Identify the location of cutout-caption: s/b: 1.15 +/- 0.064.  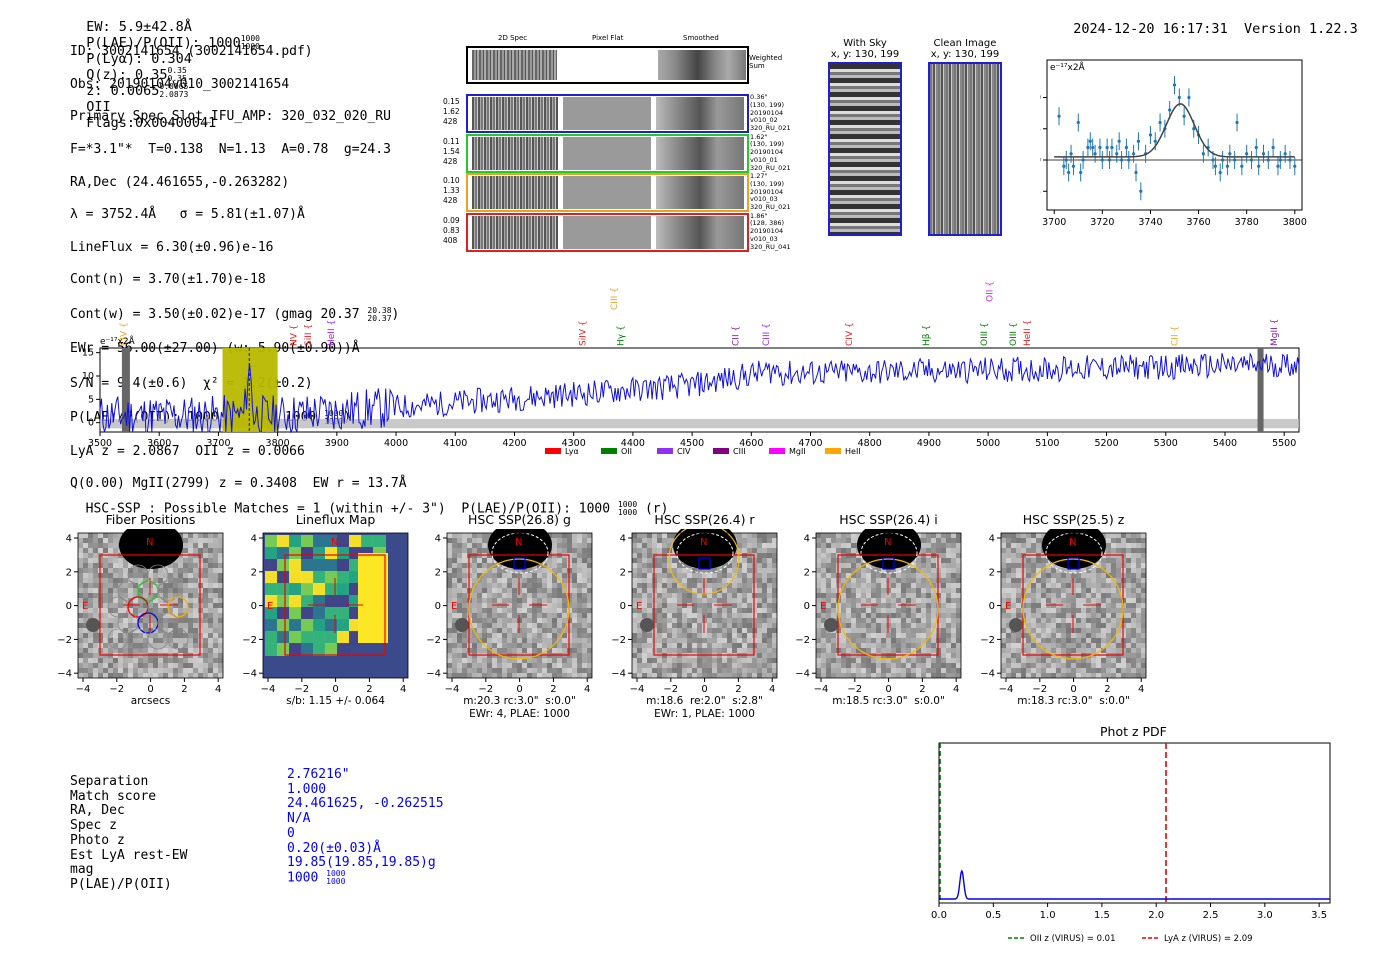
(335, 701).